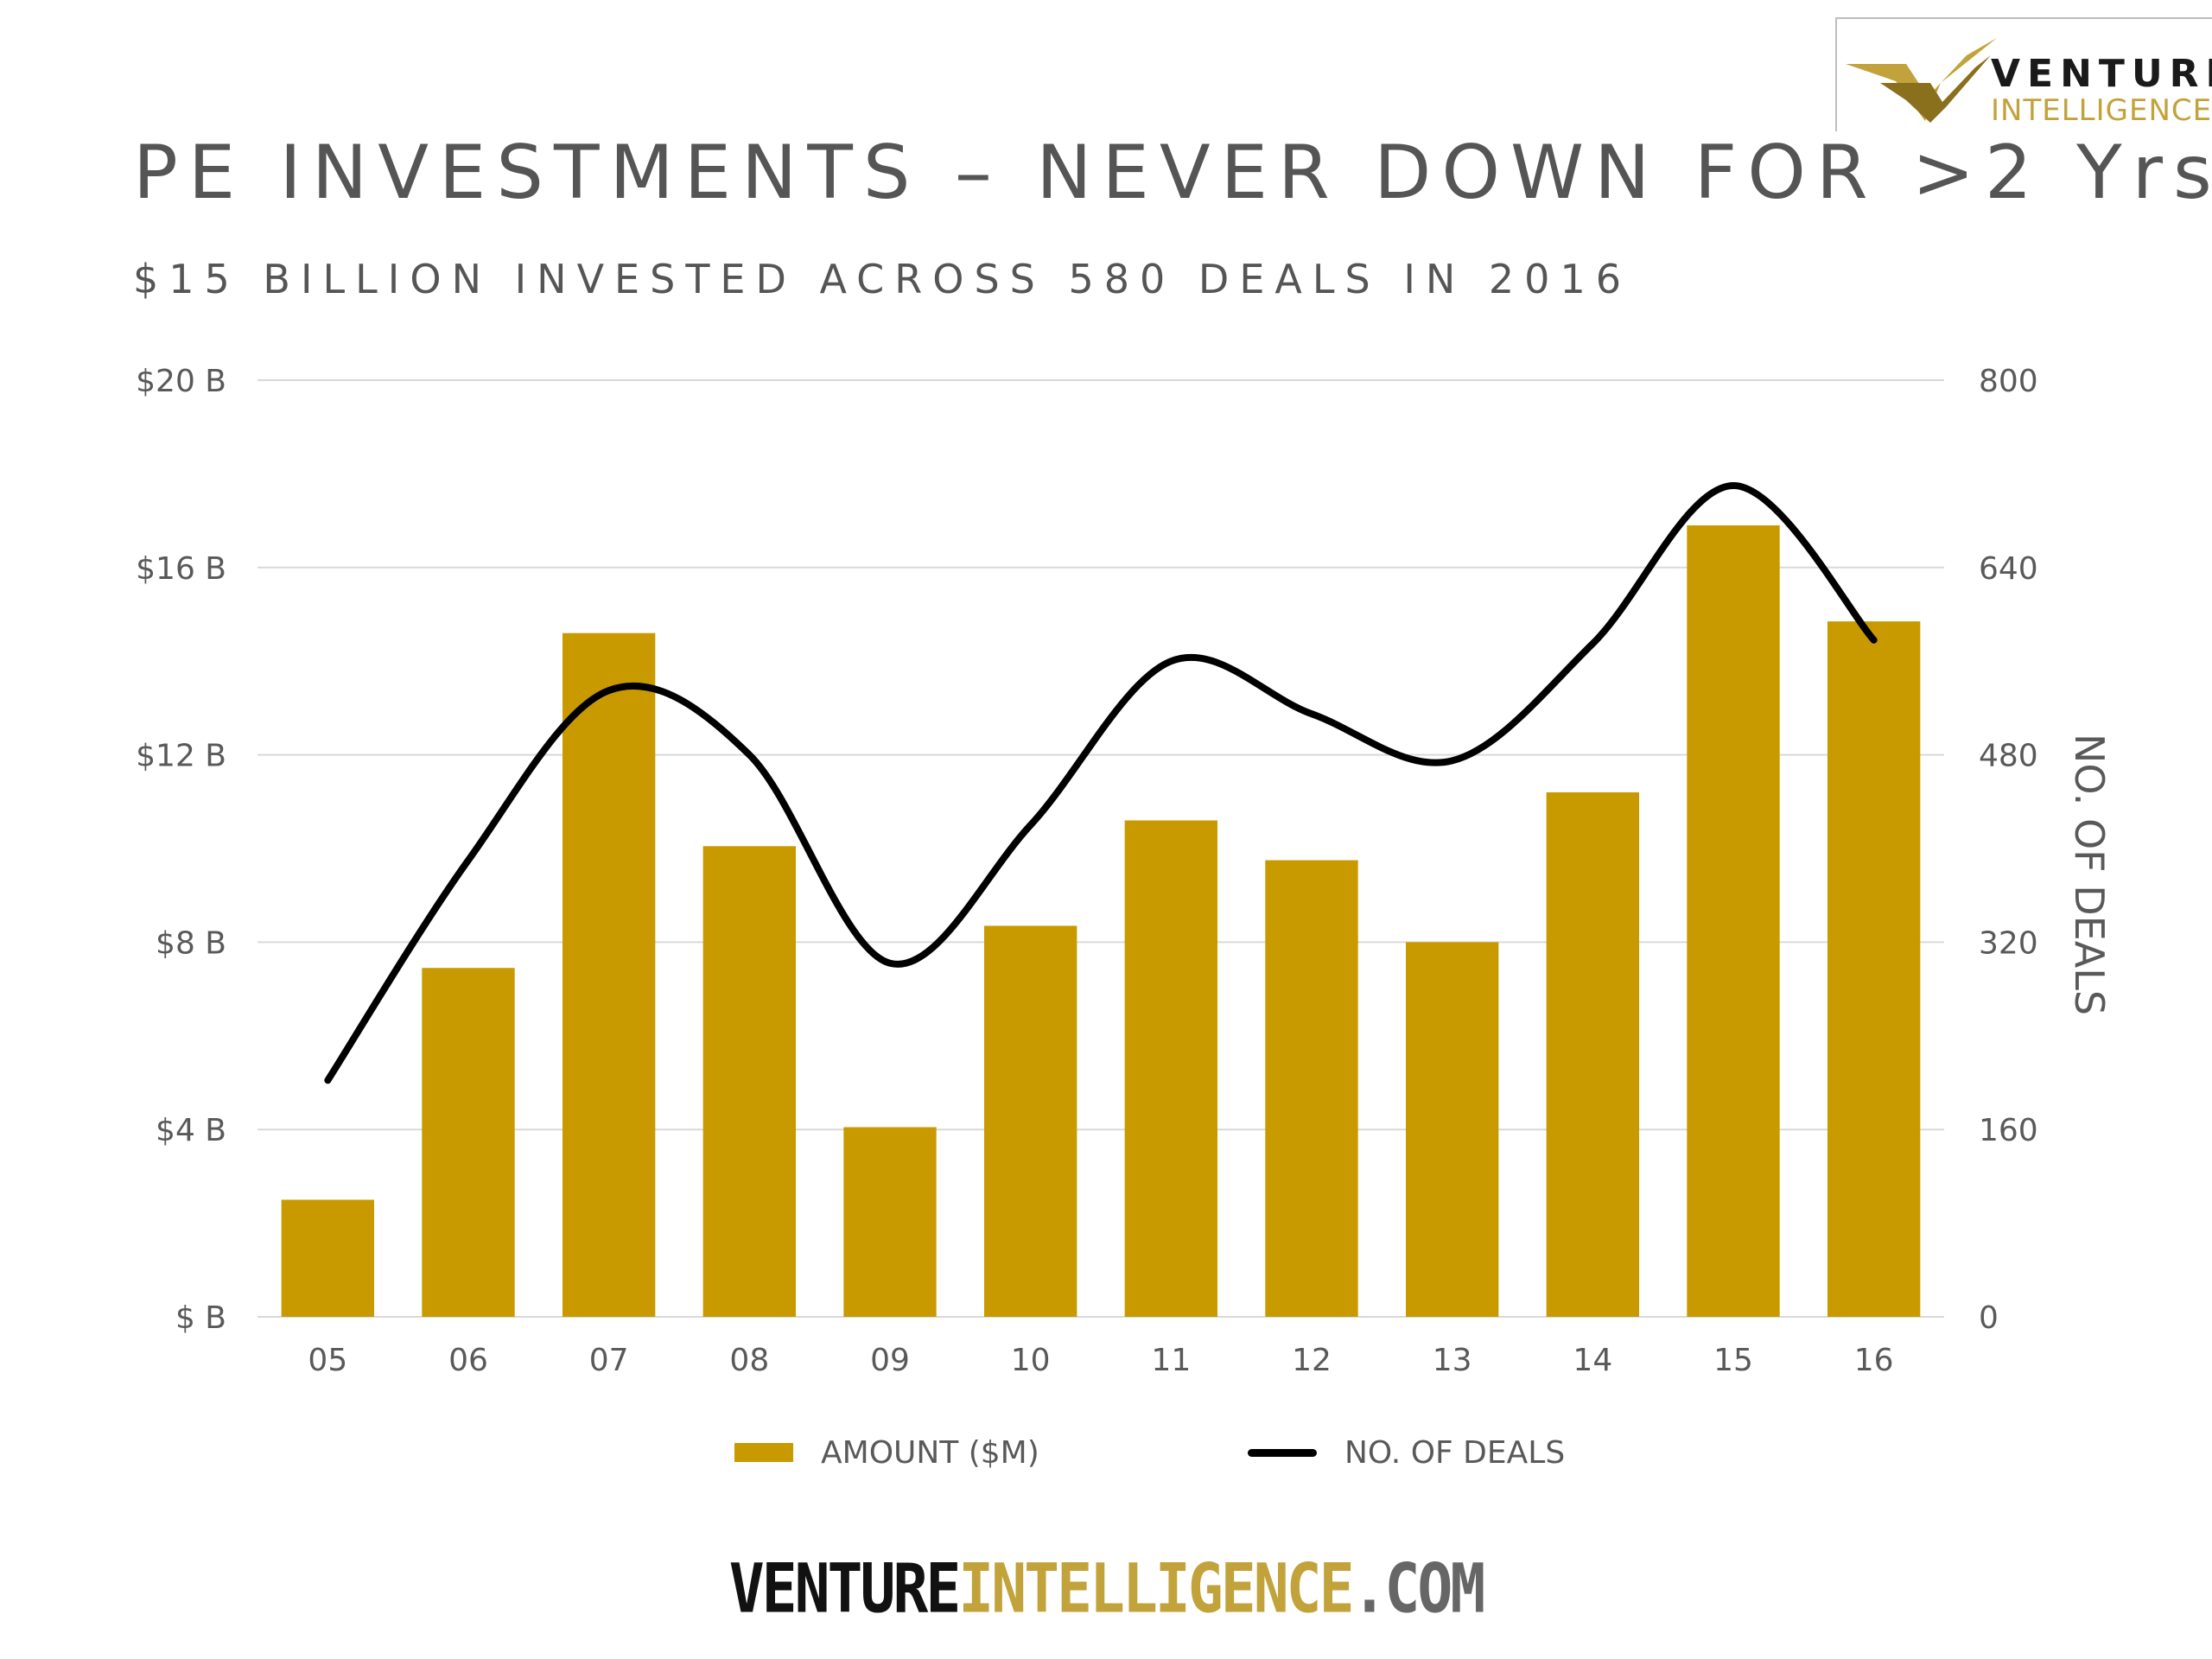  What do you see at coordinates (1172, 173) in the screenshot?
I see `page-title: PE INVESTMENTS – NEVER DOWN FOR >2 Yrs` at bounding box center [1172, 173].